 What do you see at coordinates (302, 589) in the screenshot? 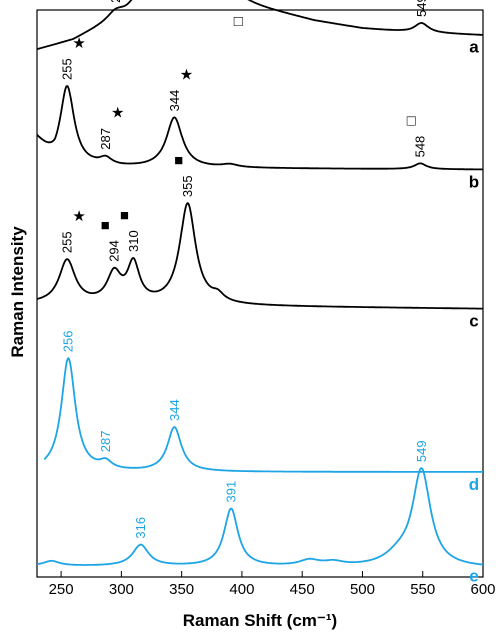
I see `x-tick-label: 450` at bounding box center [302, 589].